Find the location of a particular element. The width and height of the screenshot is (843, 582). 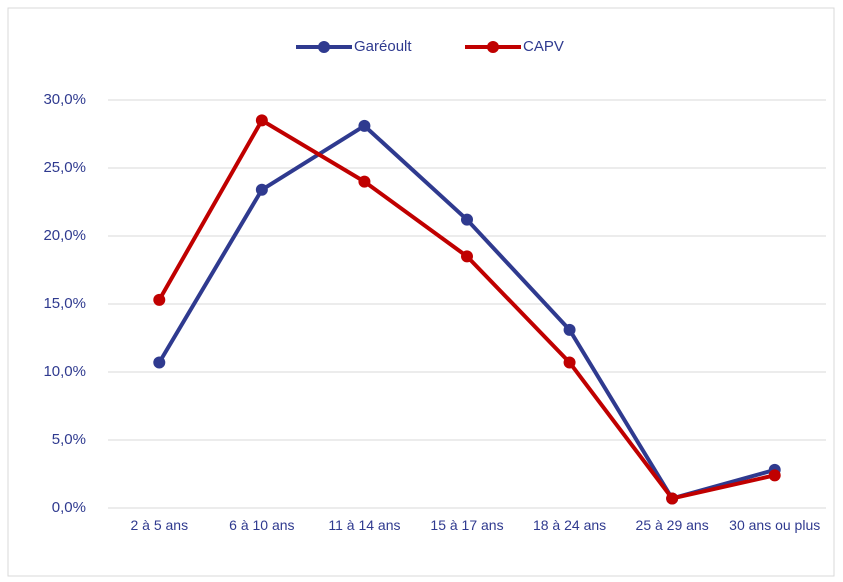

x-tick-label: 11 à 14 ans is located at coordinates (364, 525).